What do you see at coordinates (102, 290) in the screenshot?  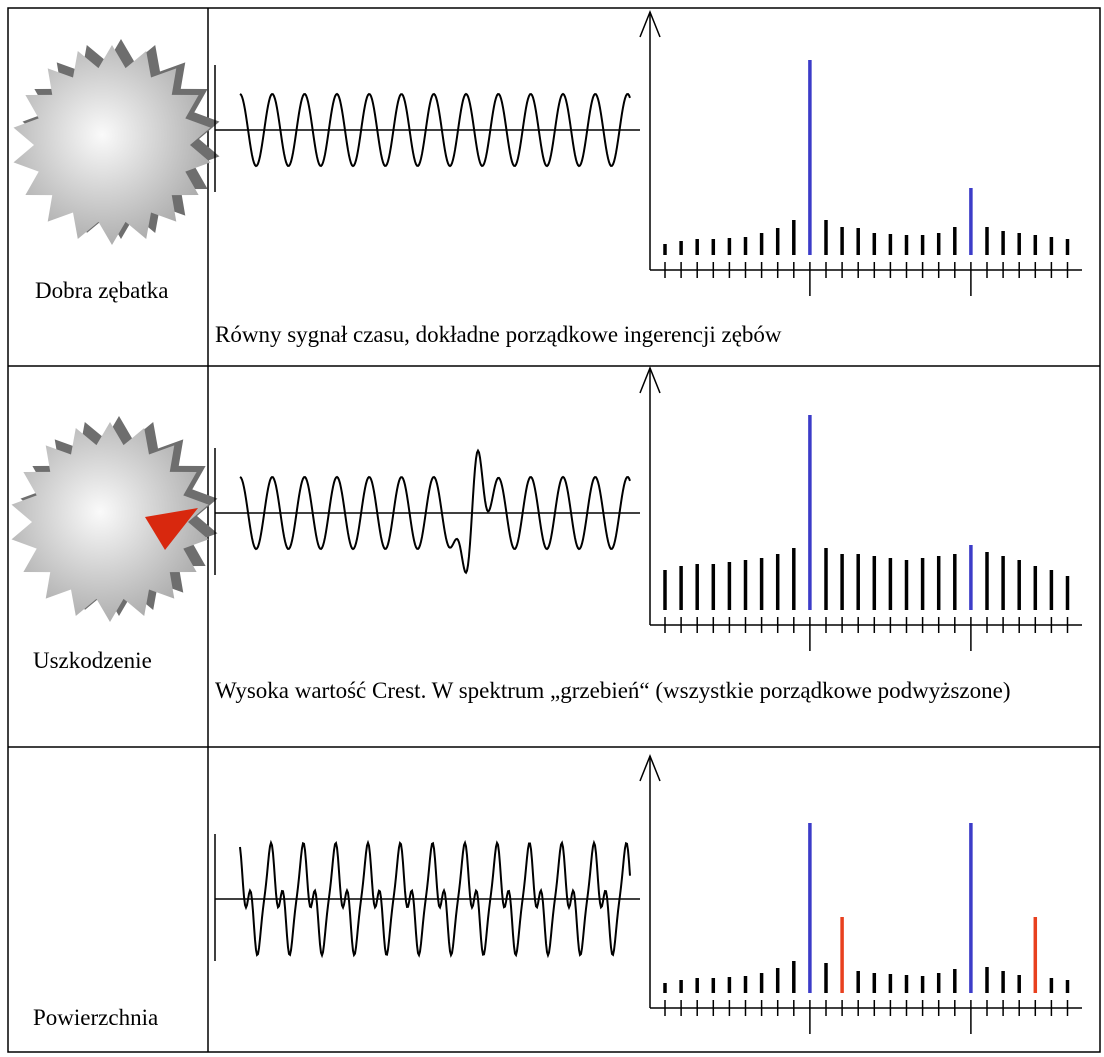 I see `row-label: Dobra zębatka` at bounding box center [102, 290].